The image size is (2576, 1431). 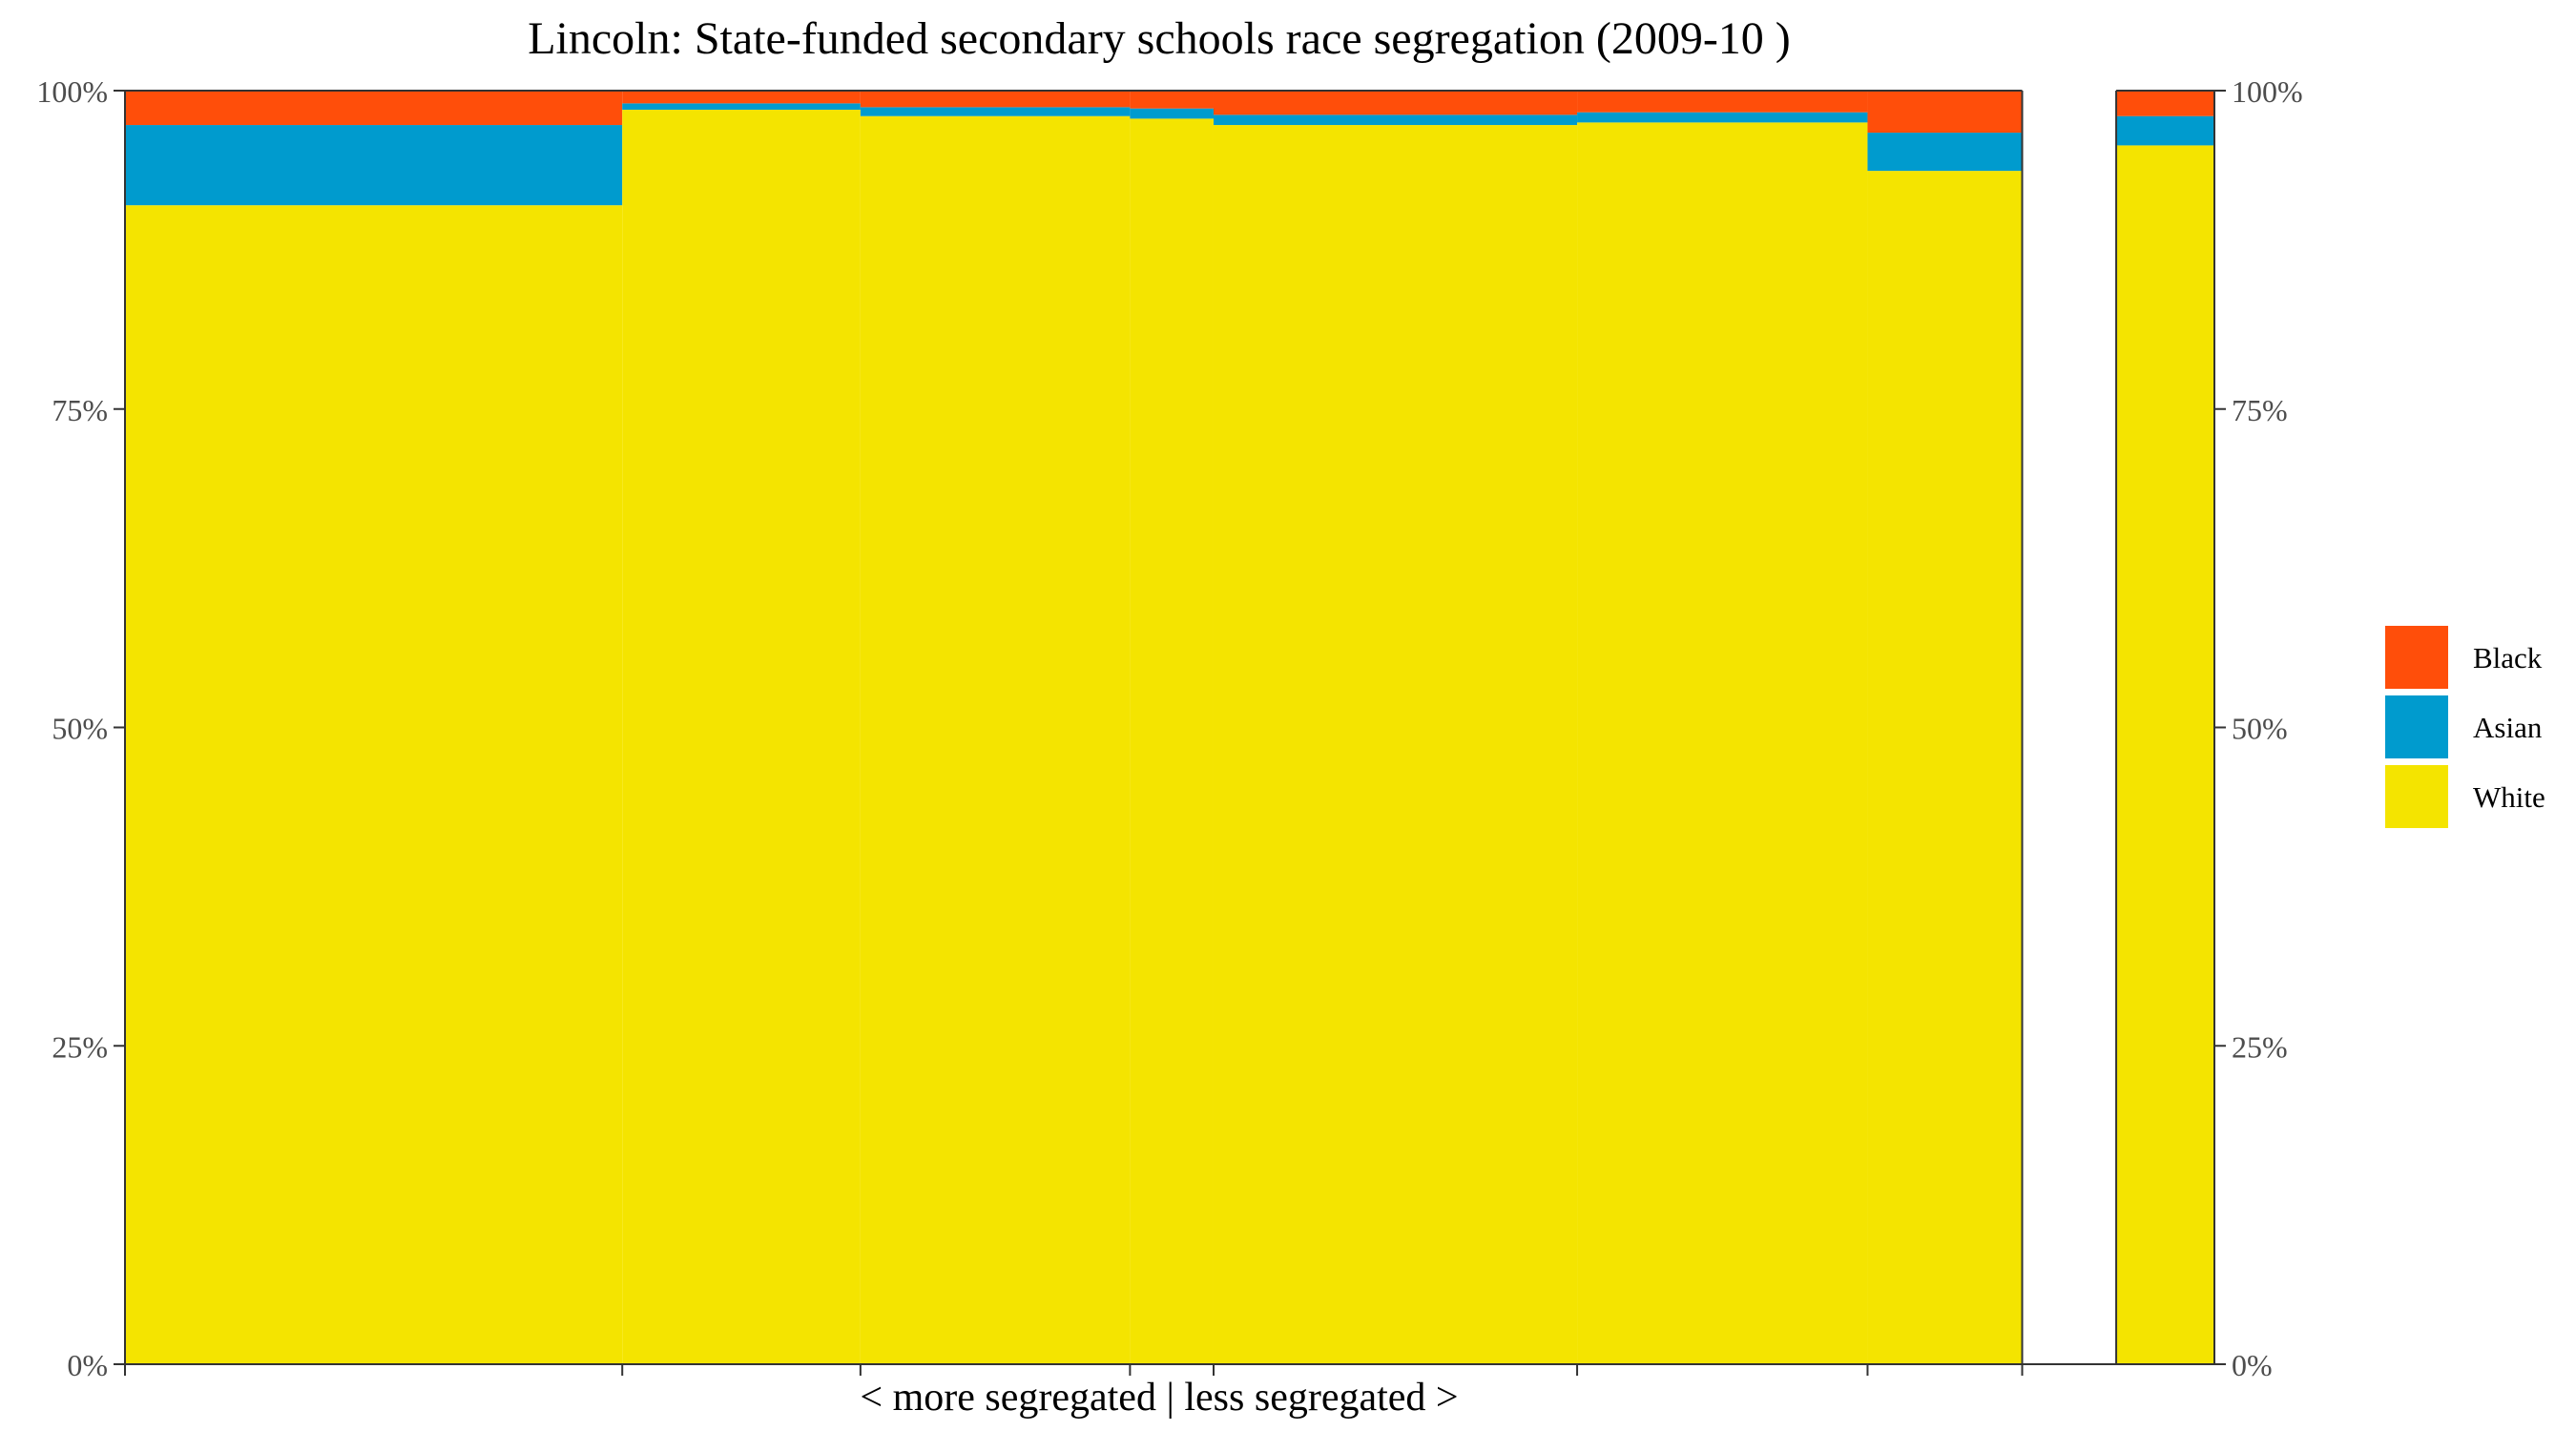 I want to click on overall-bar-white-segment, so click(x=2165, y=754).